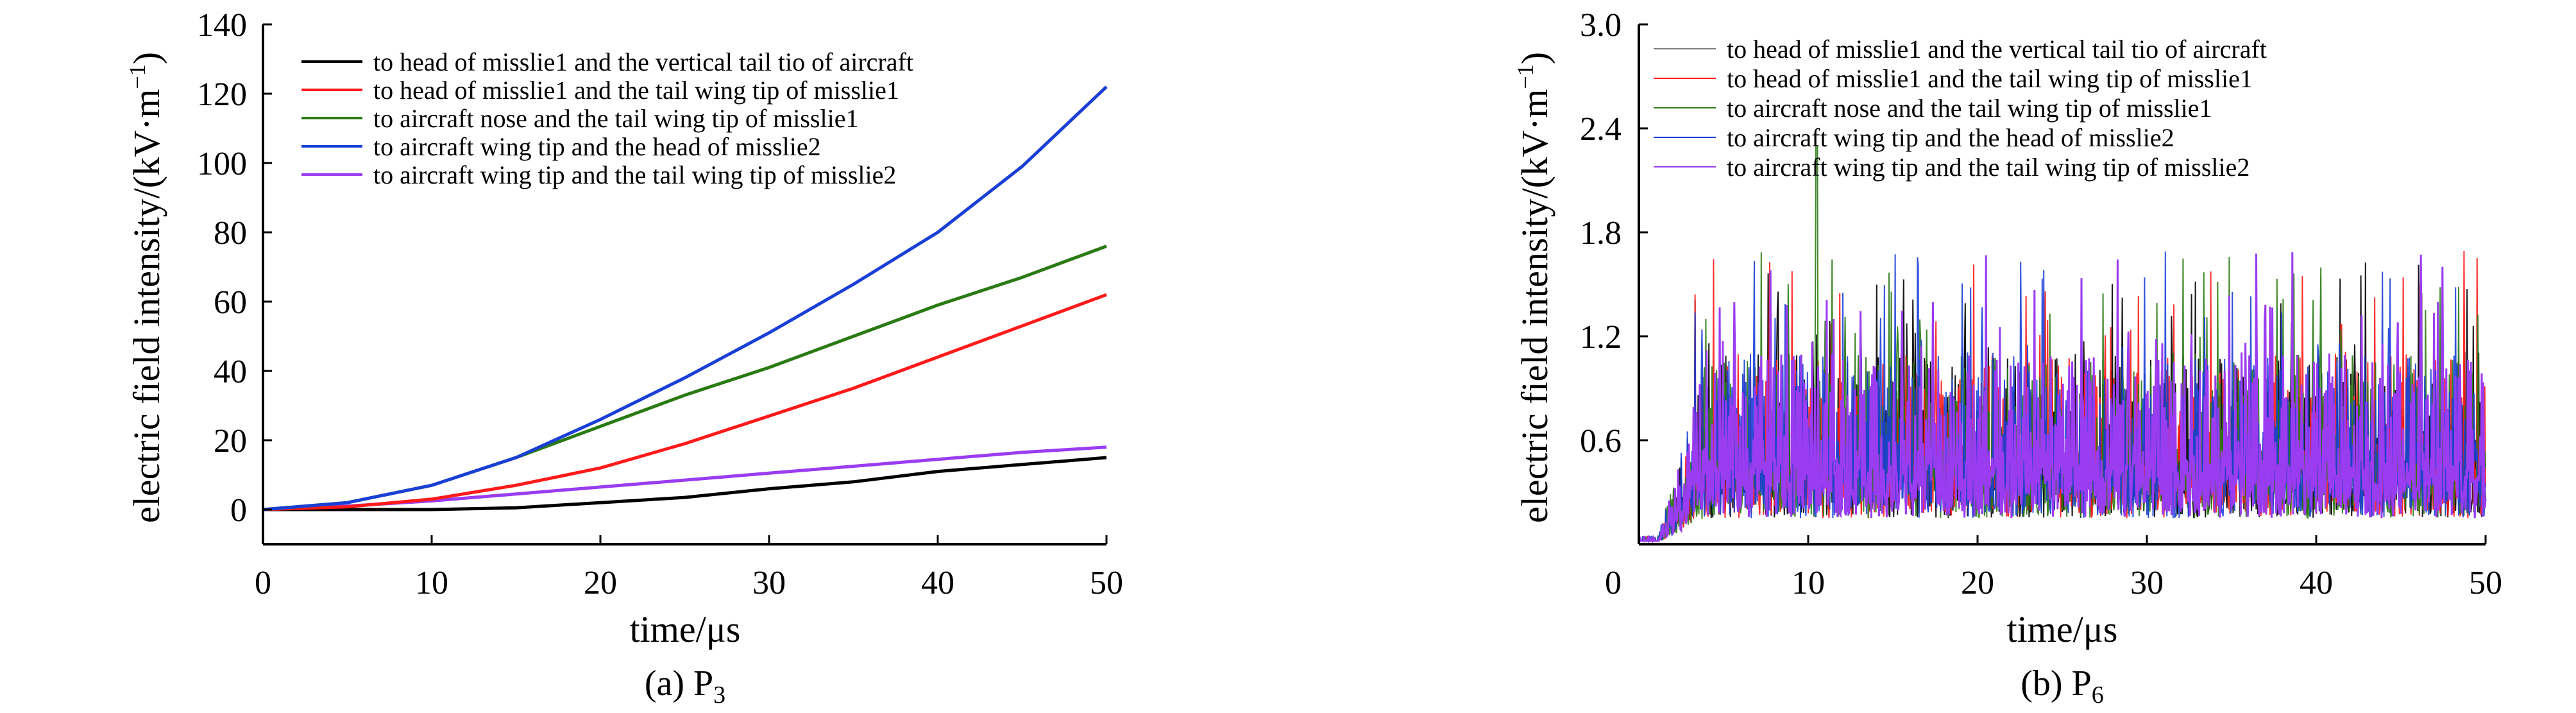 This screenshot has width=2576, height=713. I want to click on chart-a-y-tick-labels: 140 120 100 80 60 40 20 0, so click(222, 268).